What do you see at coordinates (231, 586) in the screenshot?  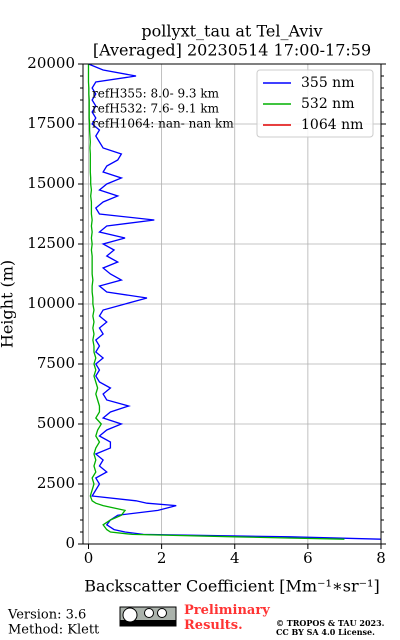 I see `x-axis-label: Backscatter Coefficient [Mm⁻¹∗sr⁻¹]` at bounding box center [231, 586].